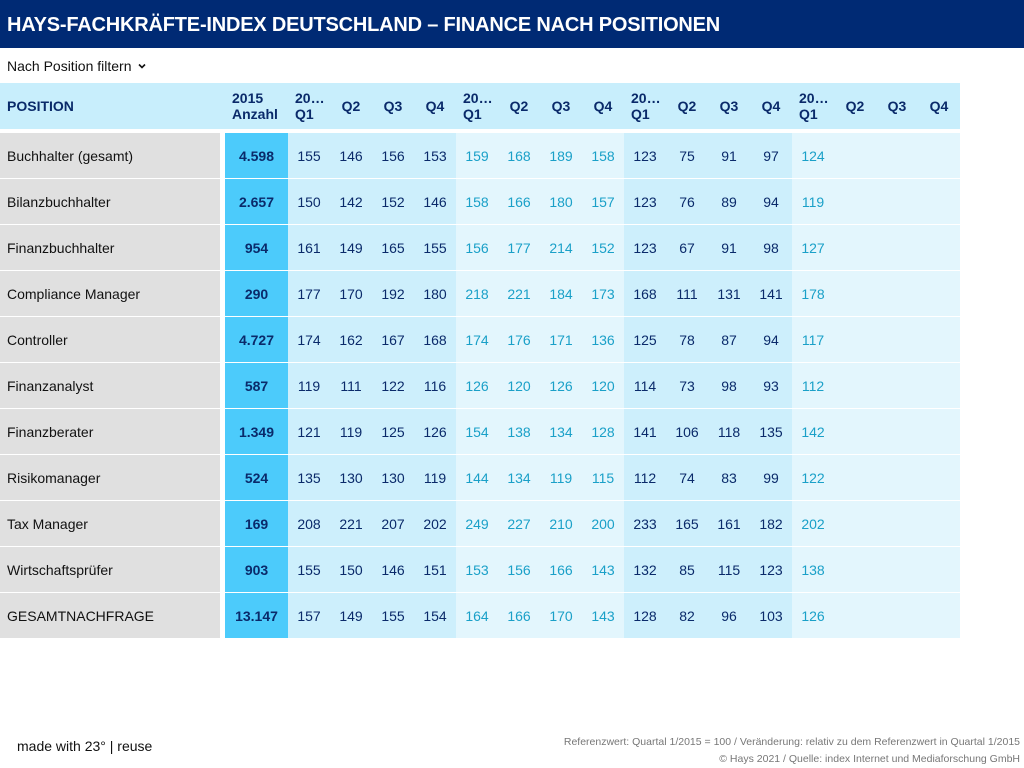 This screenshot has height=768, width=1024. Describe the element at coordinates (729, 340) in the screenshot. I see `row-index-value: 87` at that location.